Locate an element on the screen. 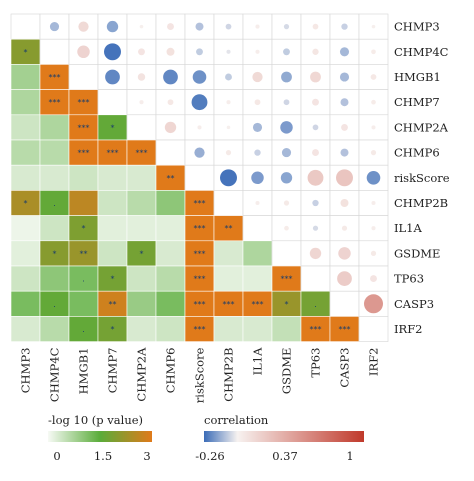 The image size is (474, 481). corr-legend-tick-2: 1 is located at coordinates (349, 456).